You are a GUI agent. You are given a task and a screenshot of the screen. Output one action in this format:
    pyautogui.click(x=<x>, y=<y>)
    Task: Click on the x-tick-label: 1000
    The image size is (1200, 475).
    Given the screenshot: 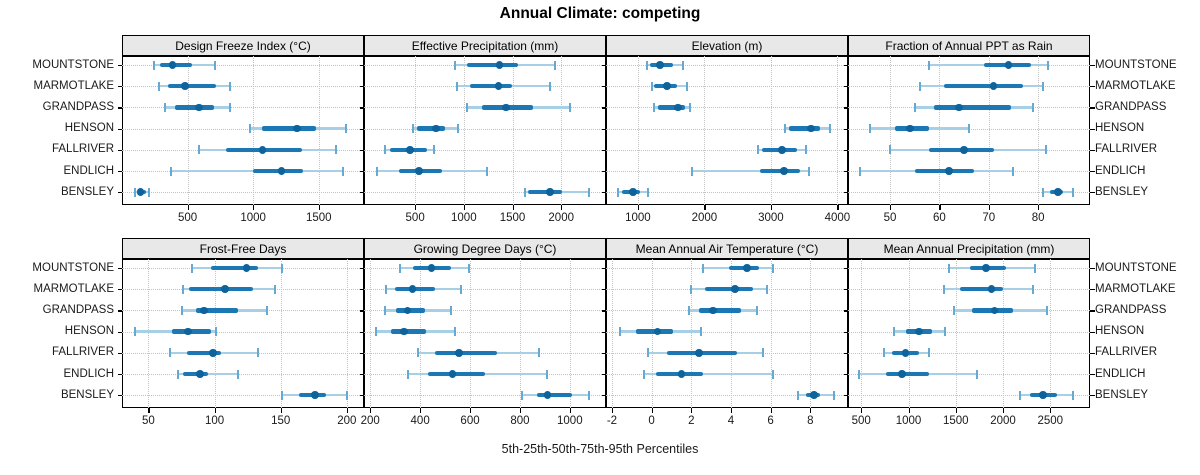 What is the action you would take?
    pyautogui.click(x=253, y=217)
    